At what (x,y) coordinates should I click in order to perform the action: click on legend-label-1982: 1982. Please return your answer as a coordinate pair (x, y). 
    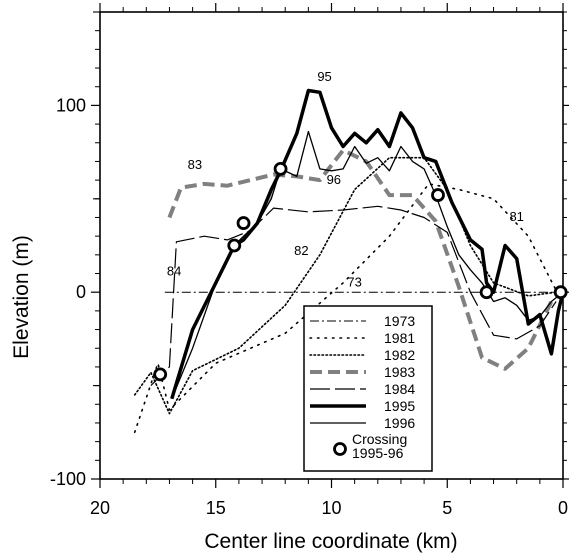
    Looking at the image, I should click on (399, 355).